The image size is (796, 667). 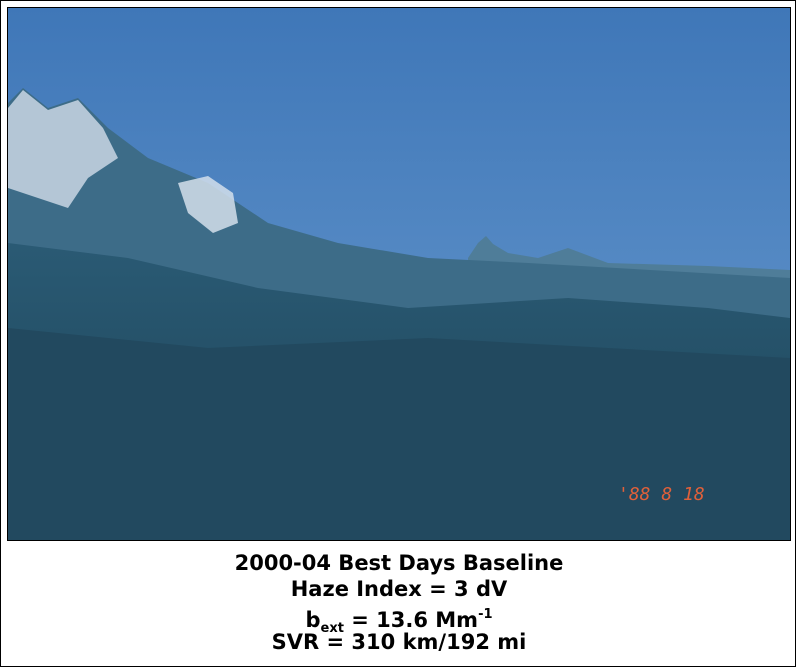 I want to click on caption-text: b, so click(x=313, y=620).